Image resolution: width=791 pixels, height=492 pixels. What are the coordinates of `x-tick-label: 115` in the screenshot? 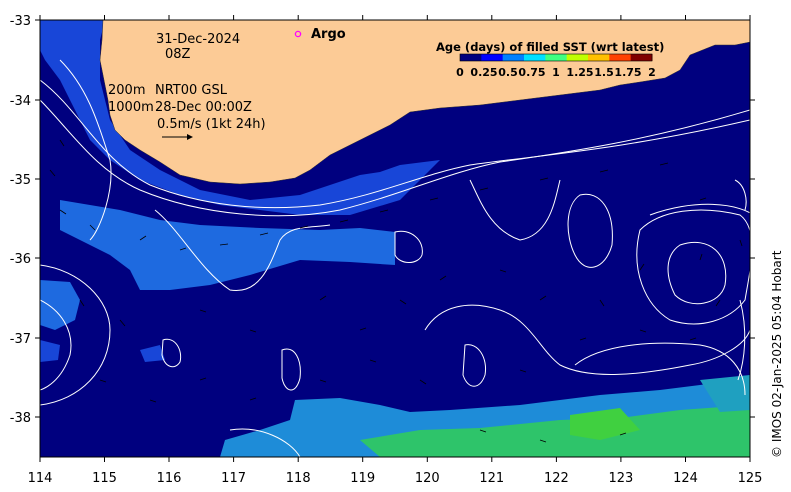 It's located at (104, 478).